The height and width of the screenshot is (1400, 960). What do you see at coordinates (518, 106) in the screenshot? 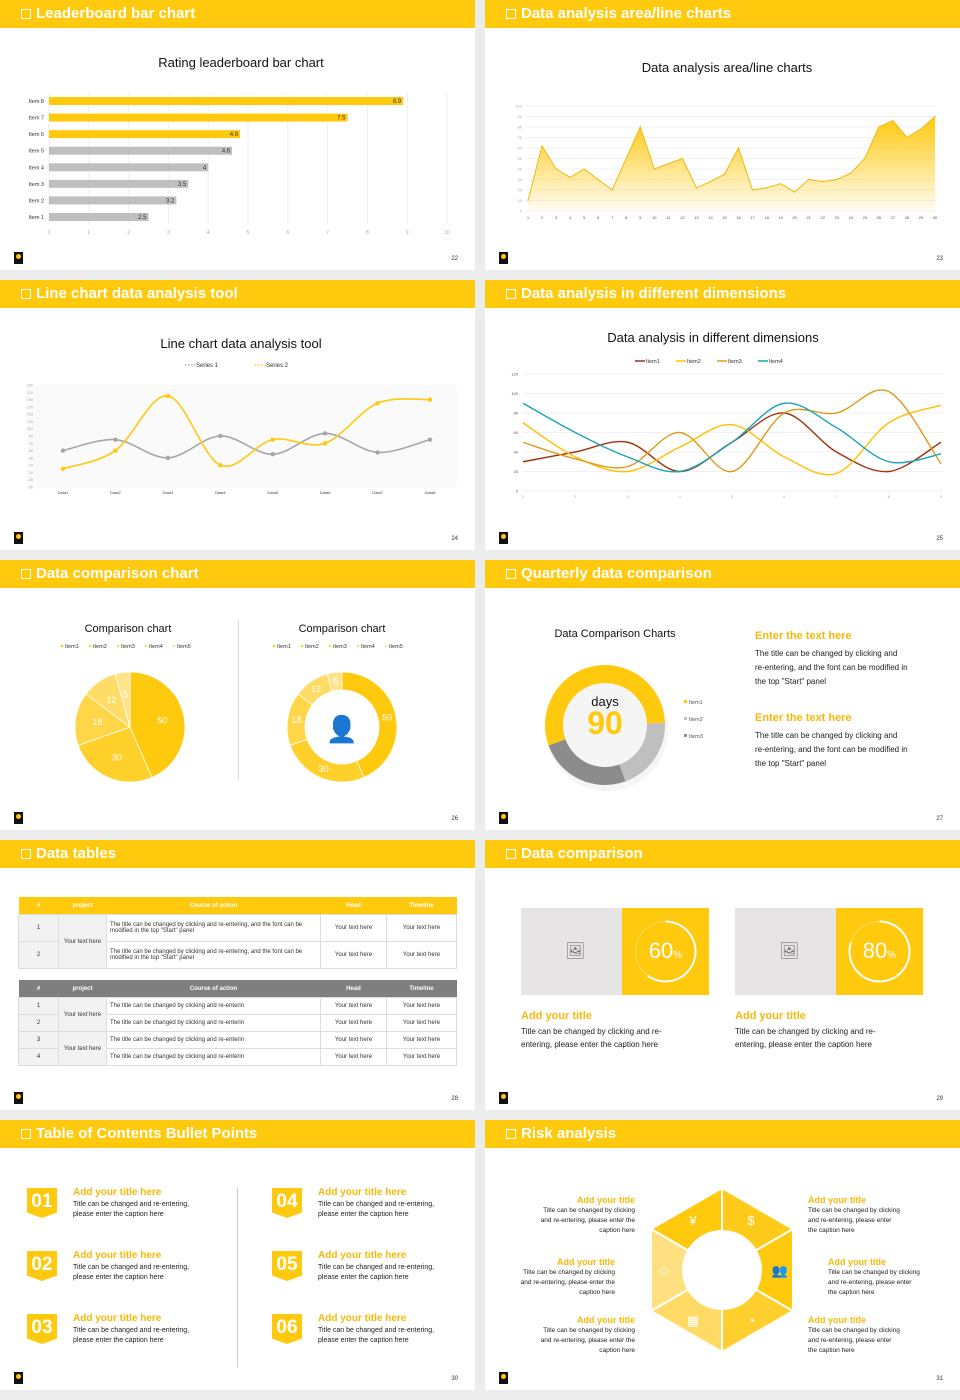
I see `y-tick-label: 100` at bounding box center [518, 106].